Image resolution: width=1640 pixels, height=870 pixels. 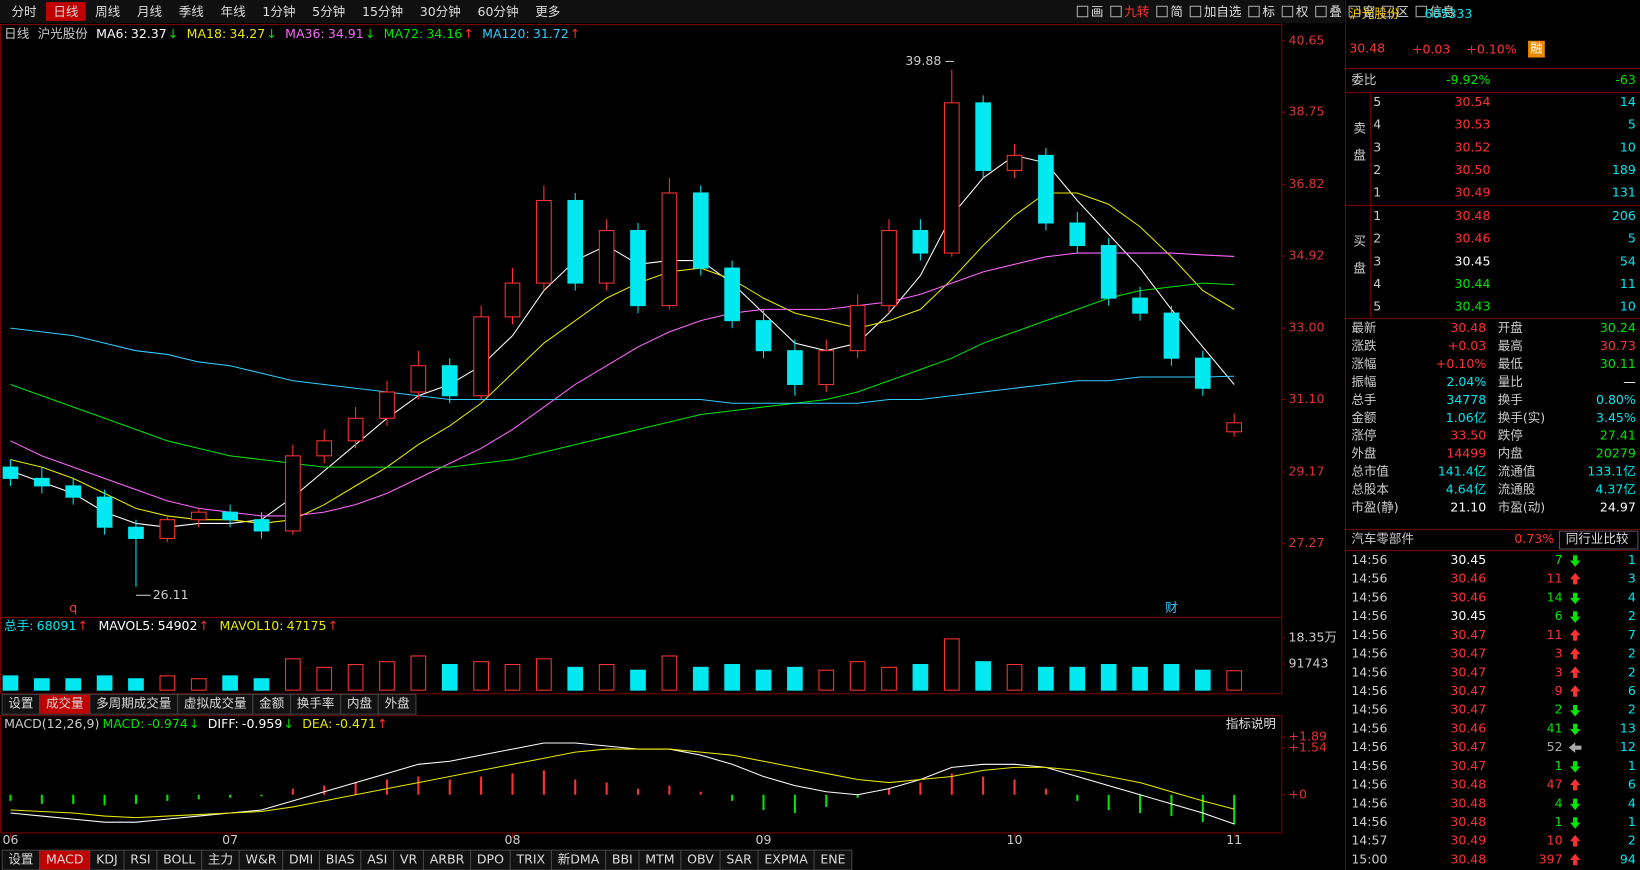 What do you see at coordinates (1628, 101) in the screenshot?
I see `book-volume: 14` at bounding box center [1628, 101].